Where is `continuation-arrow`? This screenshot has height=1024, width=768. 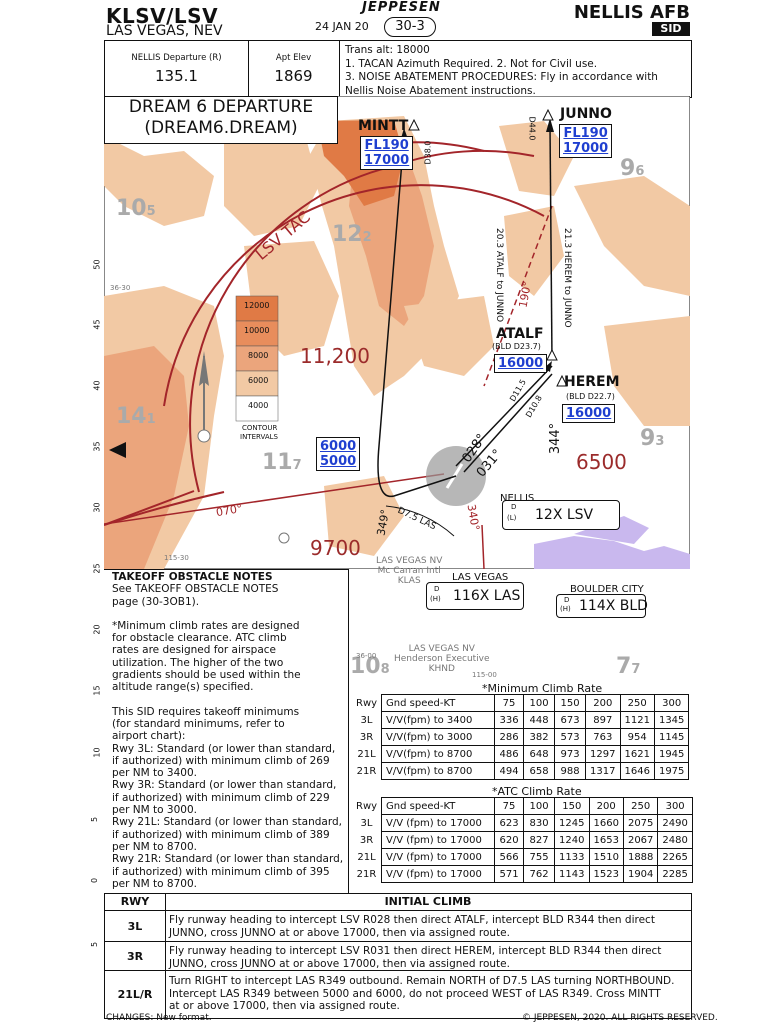 continuation-arrow is located at coordinates (117, 450).